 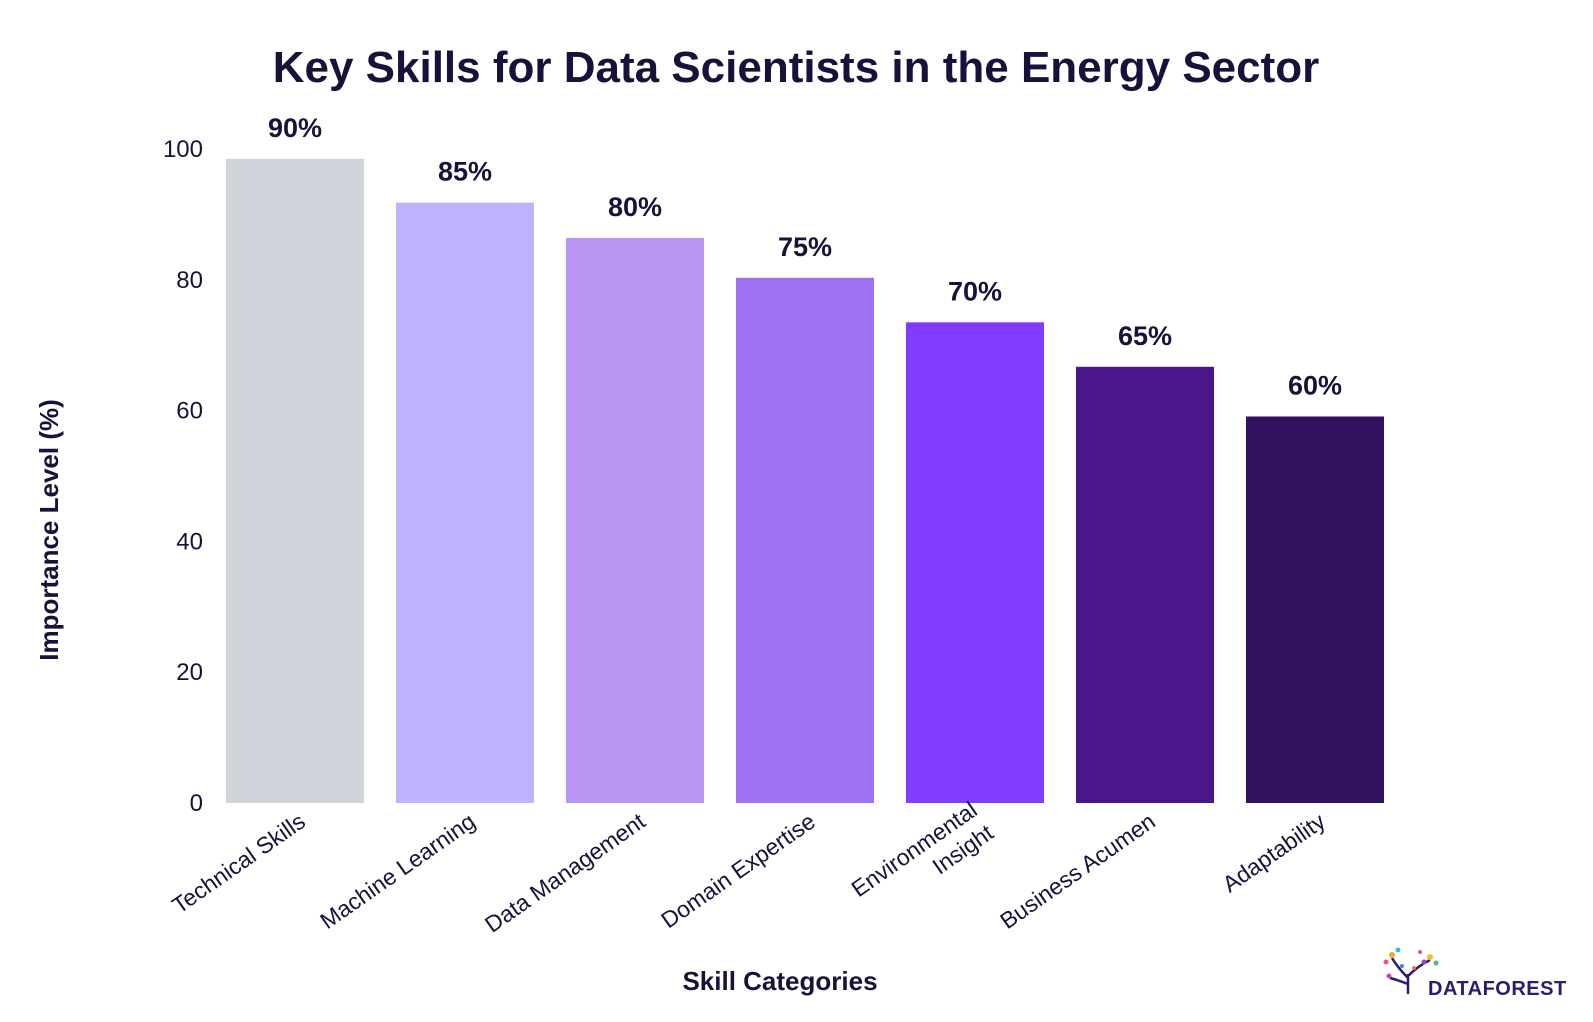 I want to click on data-label: 80%, so click(x=635, y=207).